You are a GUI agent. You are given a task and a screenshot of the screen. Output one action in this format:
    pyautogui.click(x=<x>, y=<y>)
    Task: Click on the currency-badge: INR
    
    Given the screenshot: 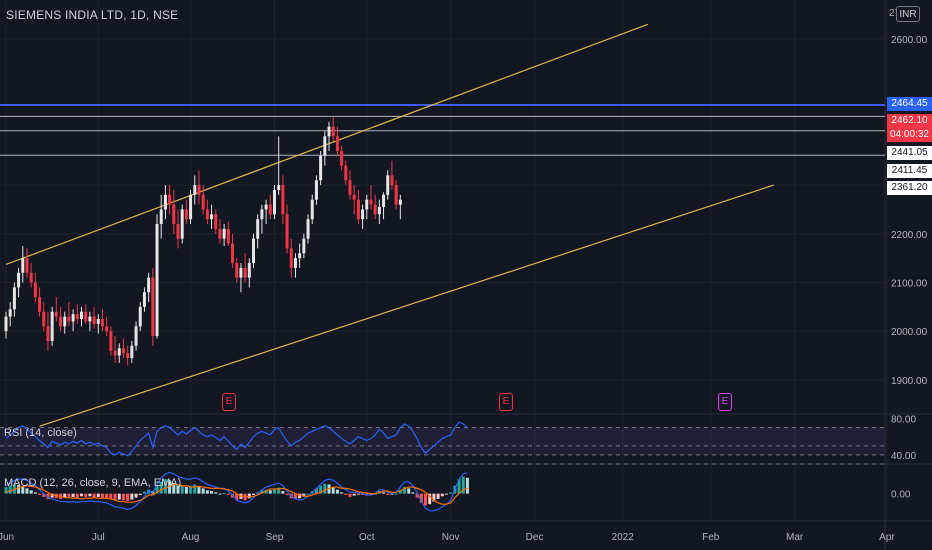 What is the action you would take?
    pyautogui.click(x=908, y=14)
    